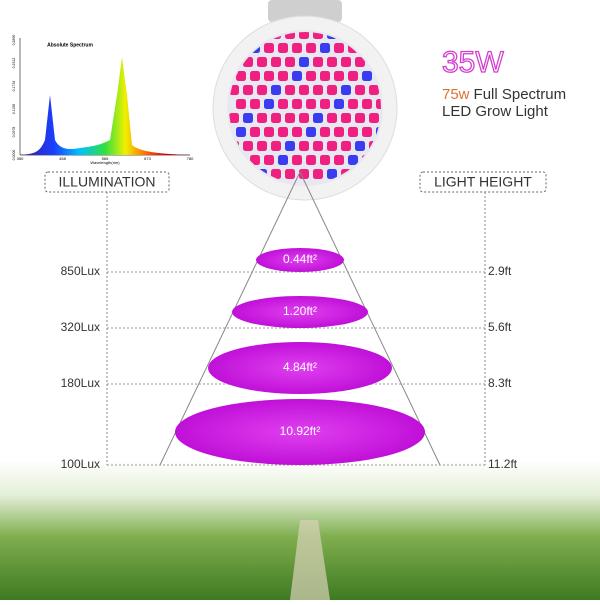  What do you see at coordinates (500, 383) in the screenshot?
I see `height-label: 8.3ft` at bounding box center [500, 383].